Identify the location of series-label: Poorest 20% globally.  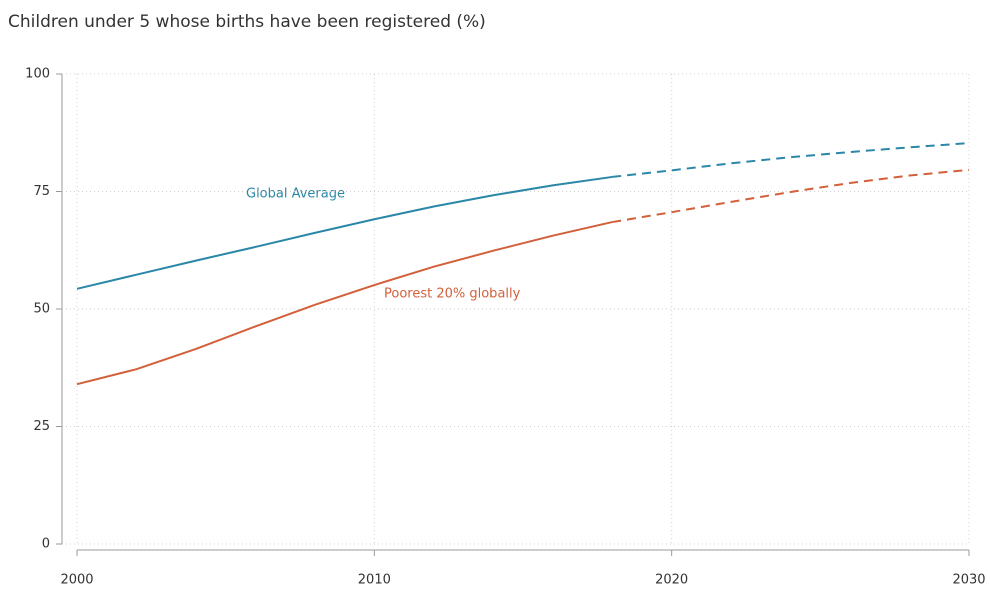
(452, 294).